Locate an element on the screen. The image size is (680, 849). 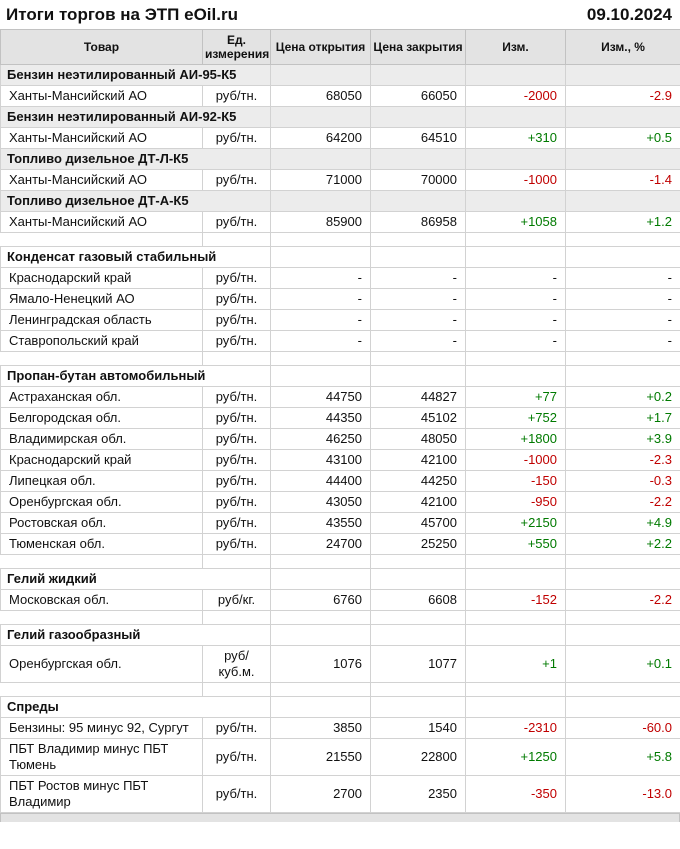
product-cell: Владимирская обл. is located at coordinates (101, 439).